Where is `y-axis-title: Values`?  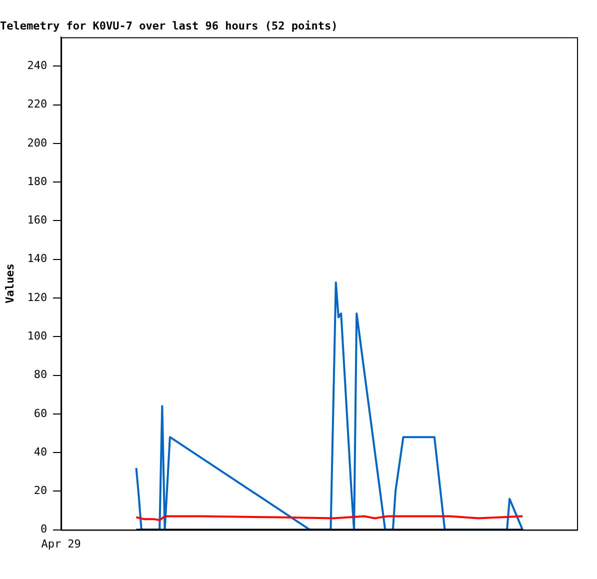
y-axis-title: Values is located at coordinates (9, 284).